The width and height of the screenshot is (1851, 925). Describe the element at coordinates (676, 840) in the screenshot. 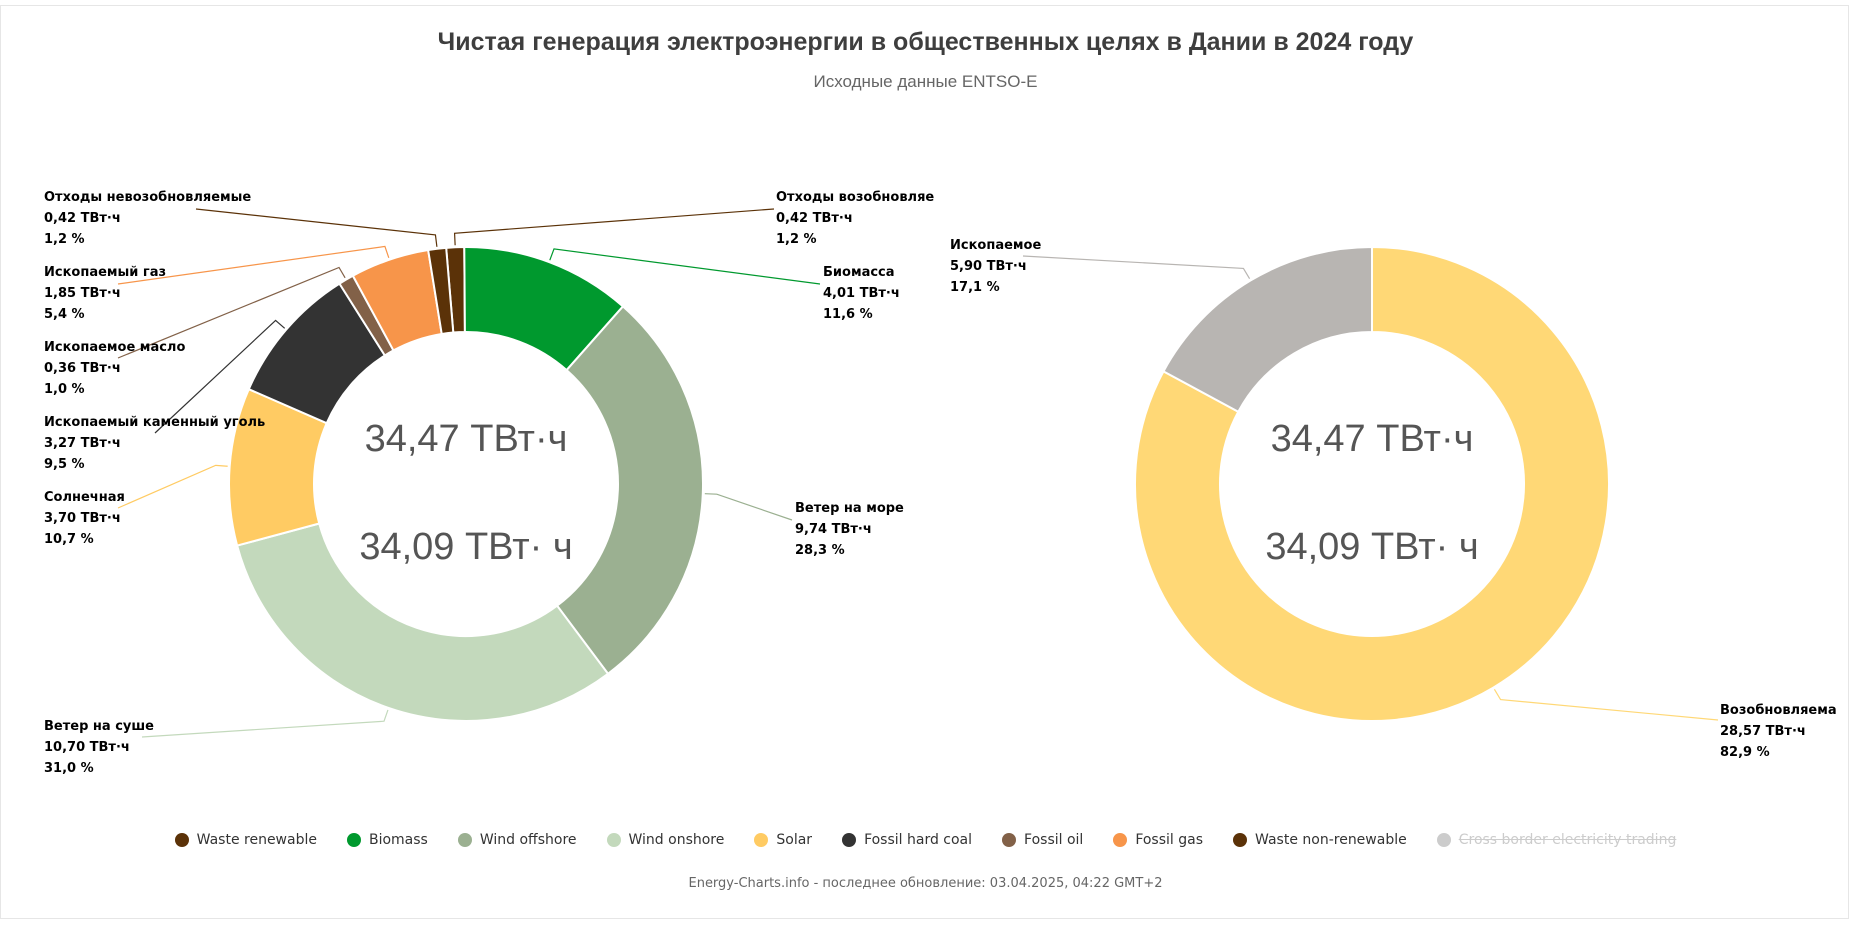

I see `legend-label: Wind onshore` at that location.